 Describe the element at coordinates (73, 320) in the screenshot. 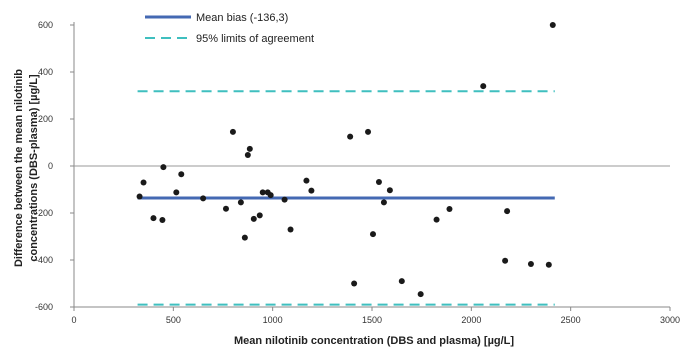

I see `x-tick-label: 0` at that location.